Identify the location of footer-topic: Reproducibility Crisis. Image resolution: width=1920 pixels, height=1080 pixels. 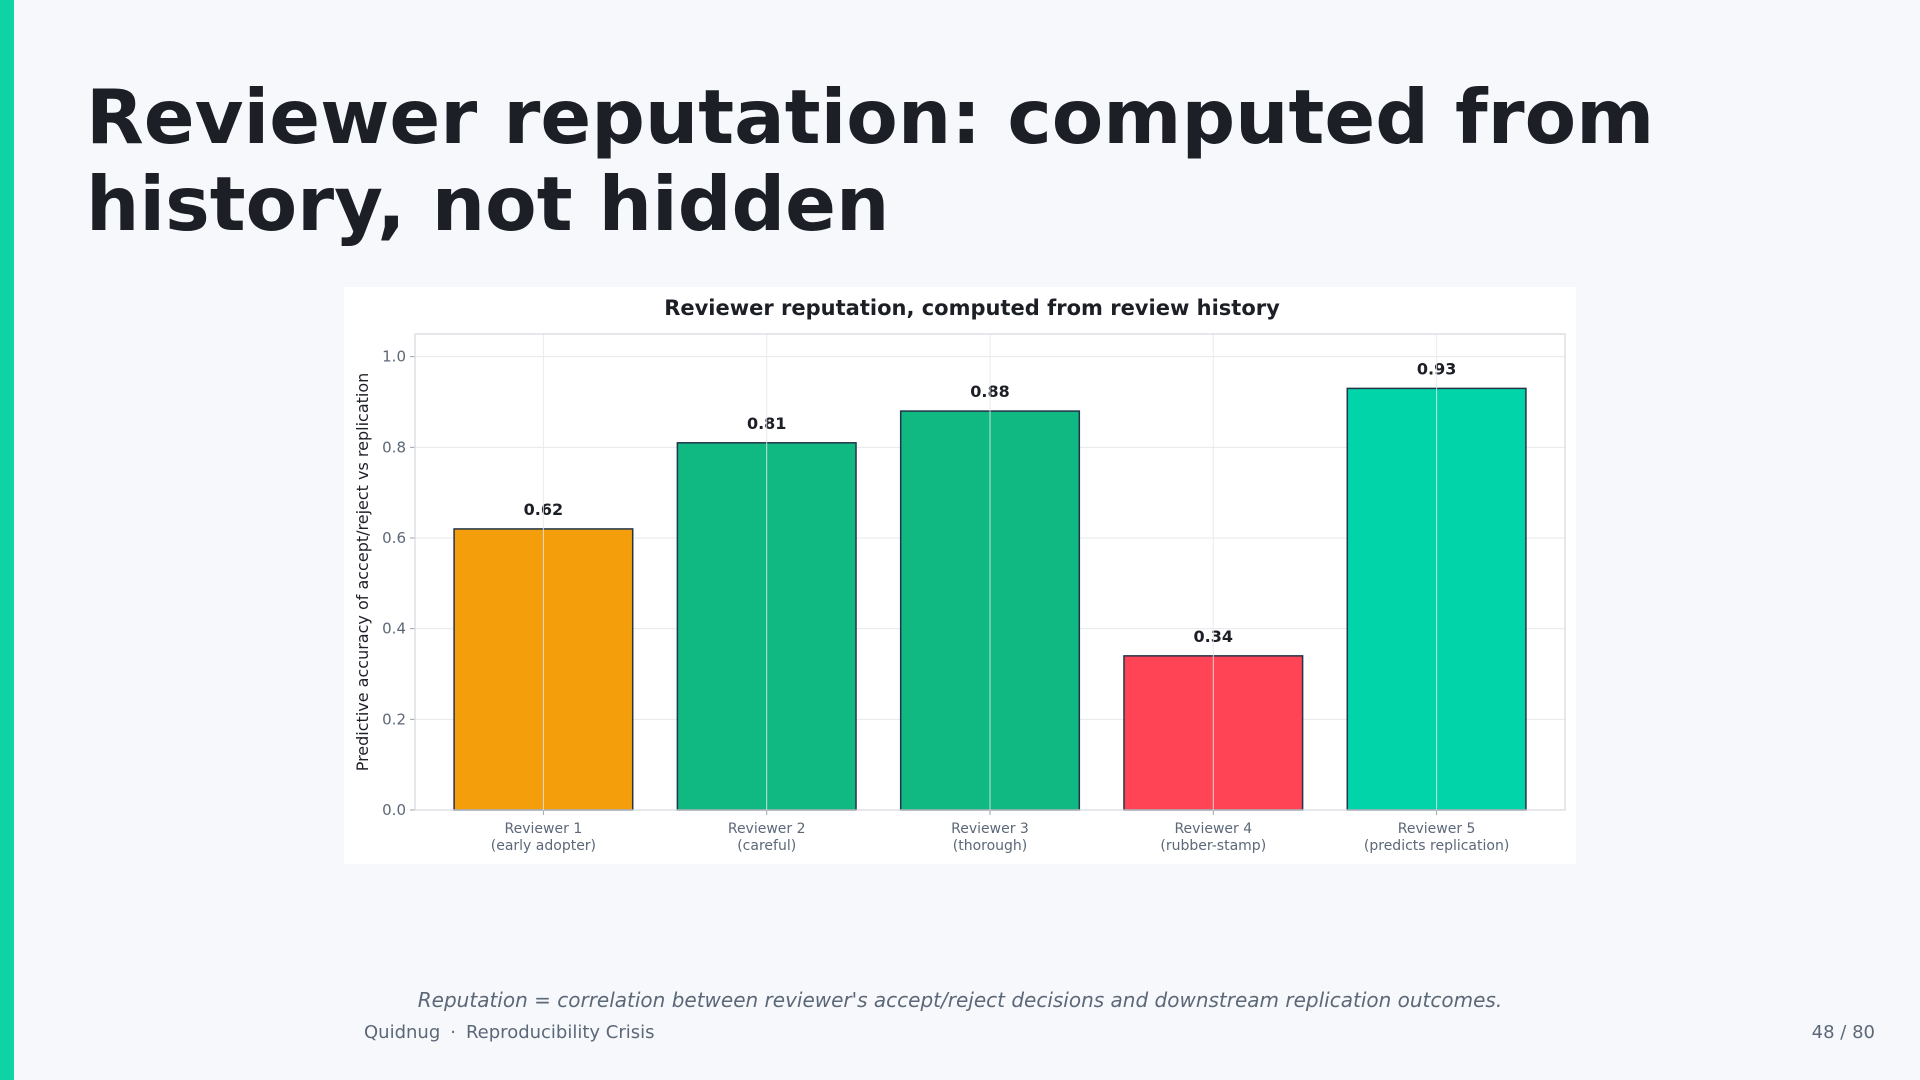
(560, 1032).